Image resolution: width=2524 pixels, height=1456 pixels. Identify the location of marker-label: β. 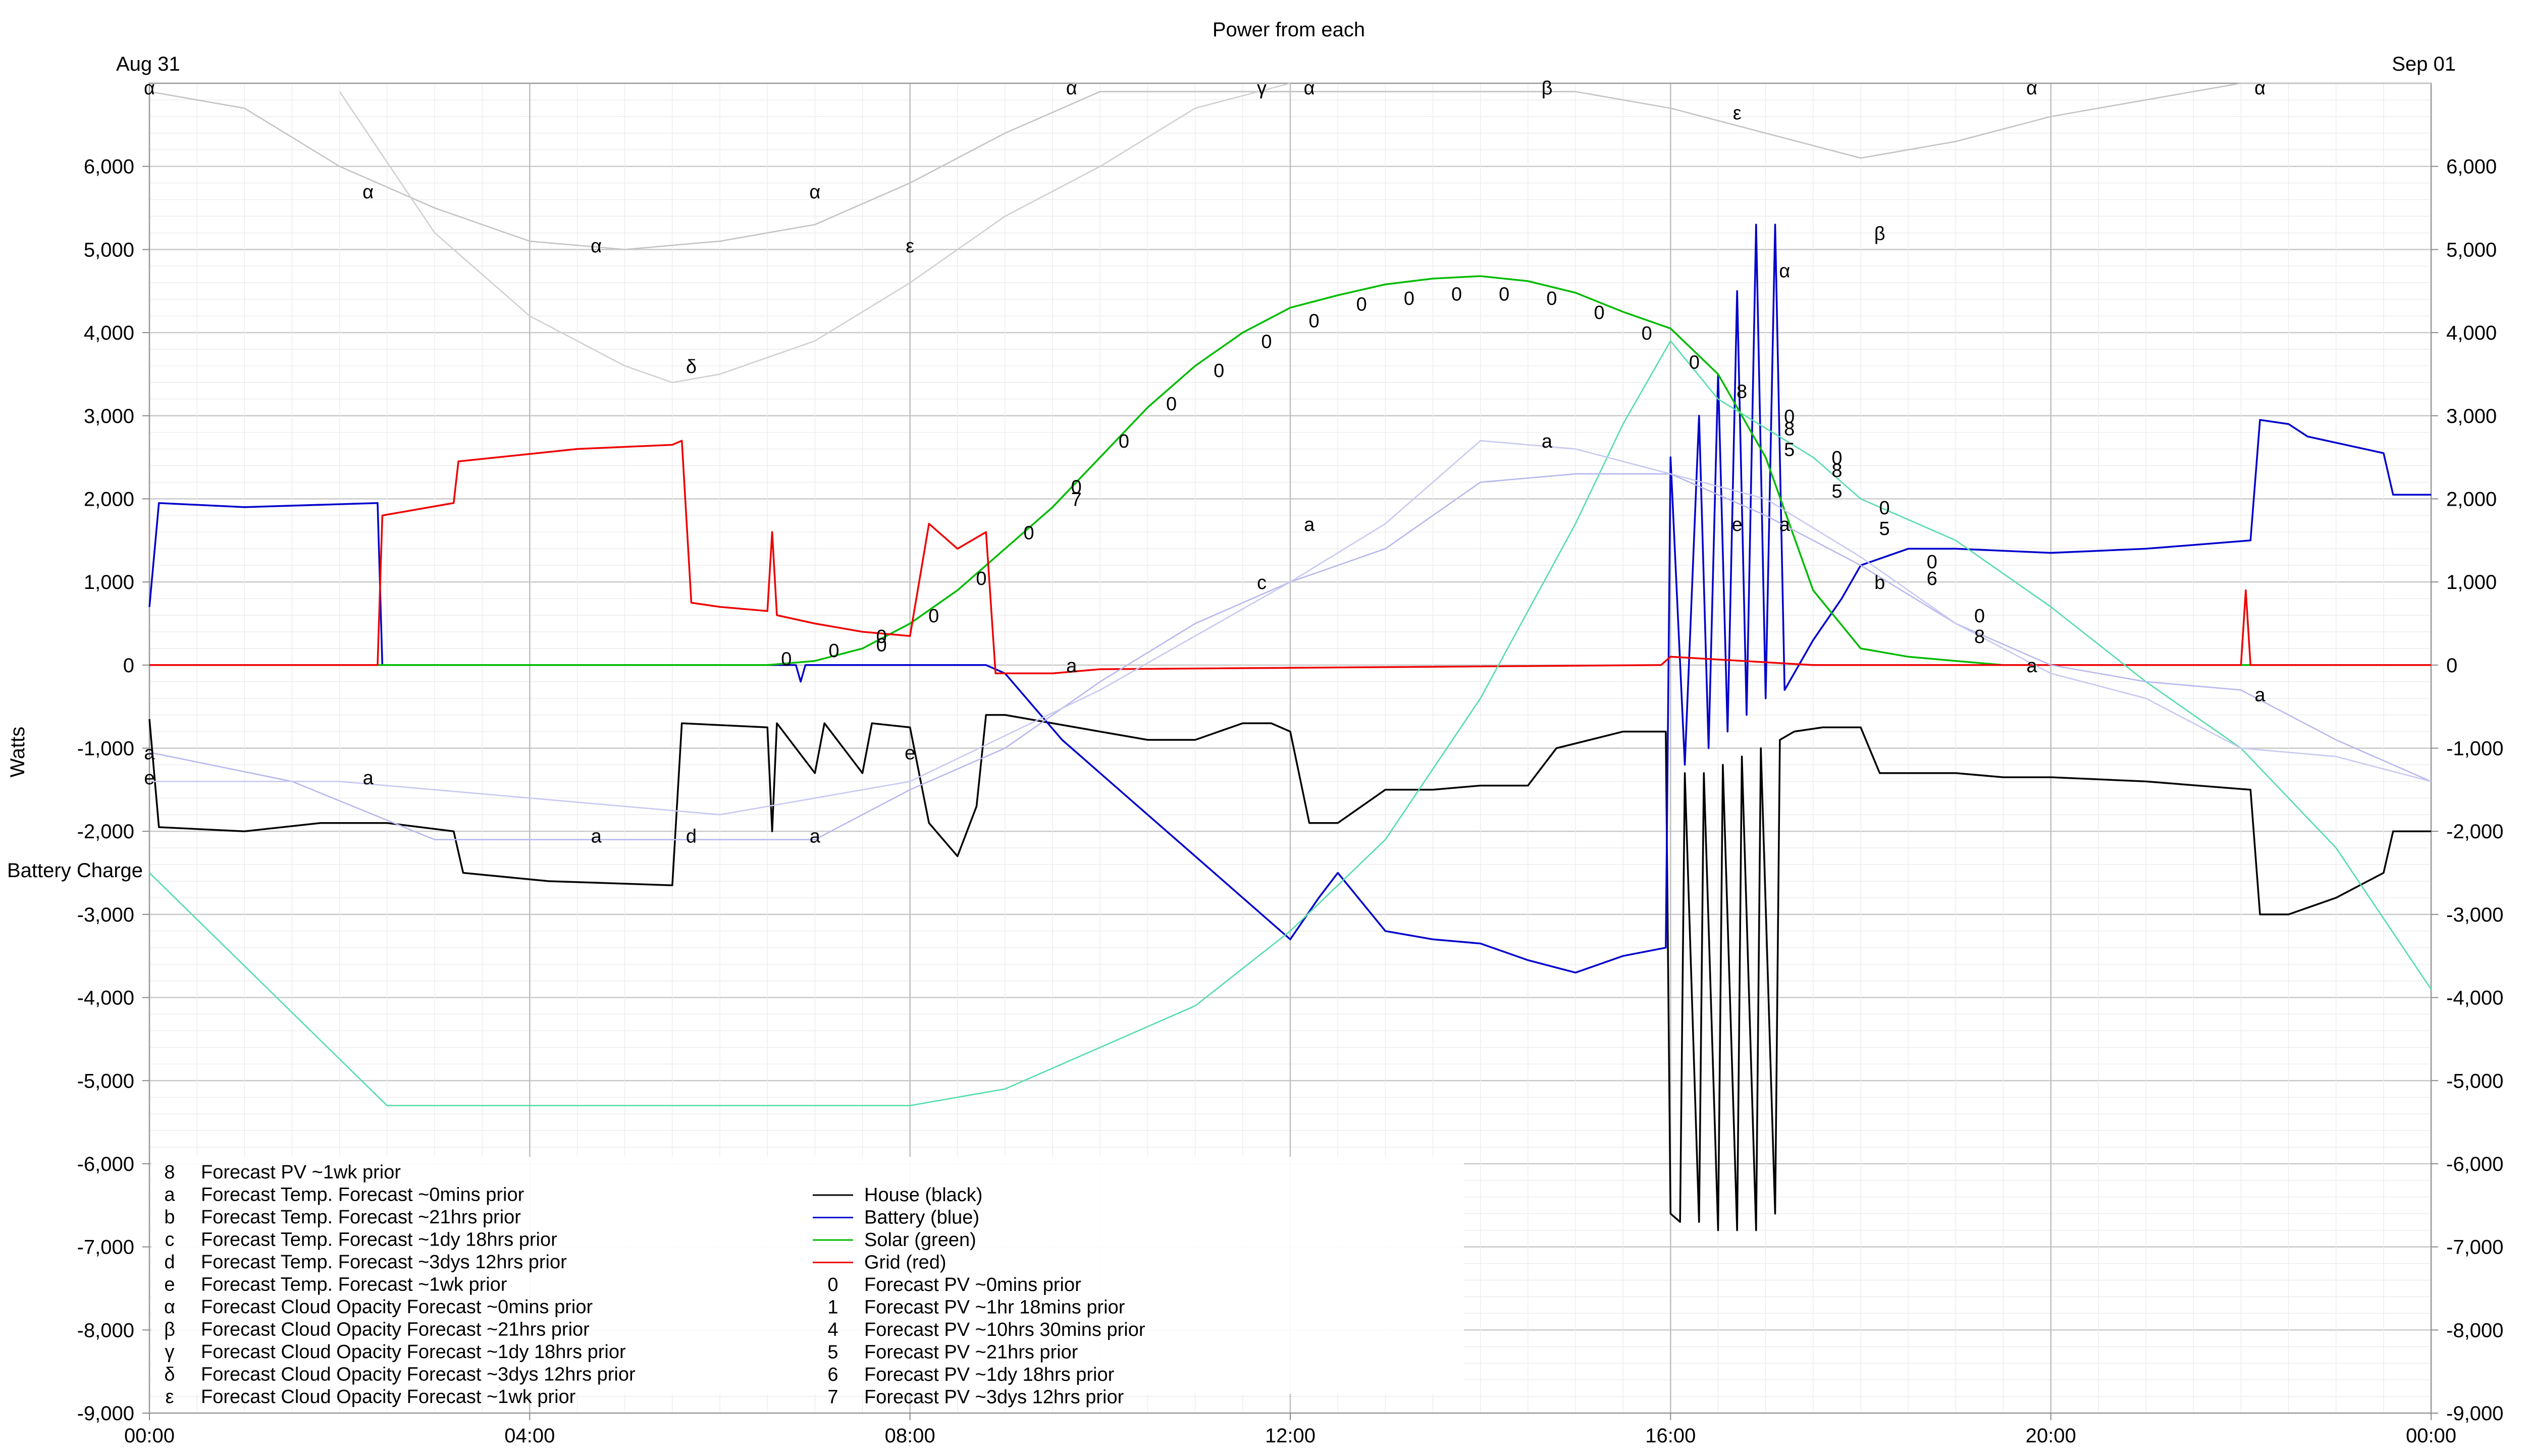
(1548, 88).